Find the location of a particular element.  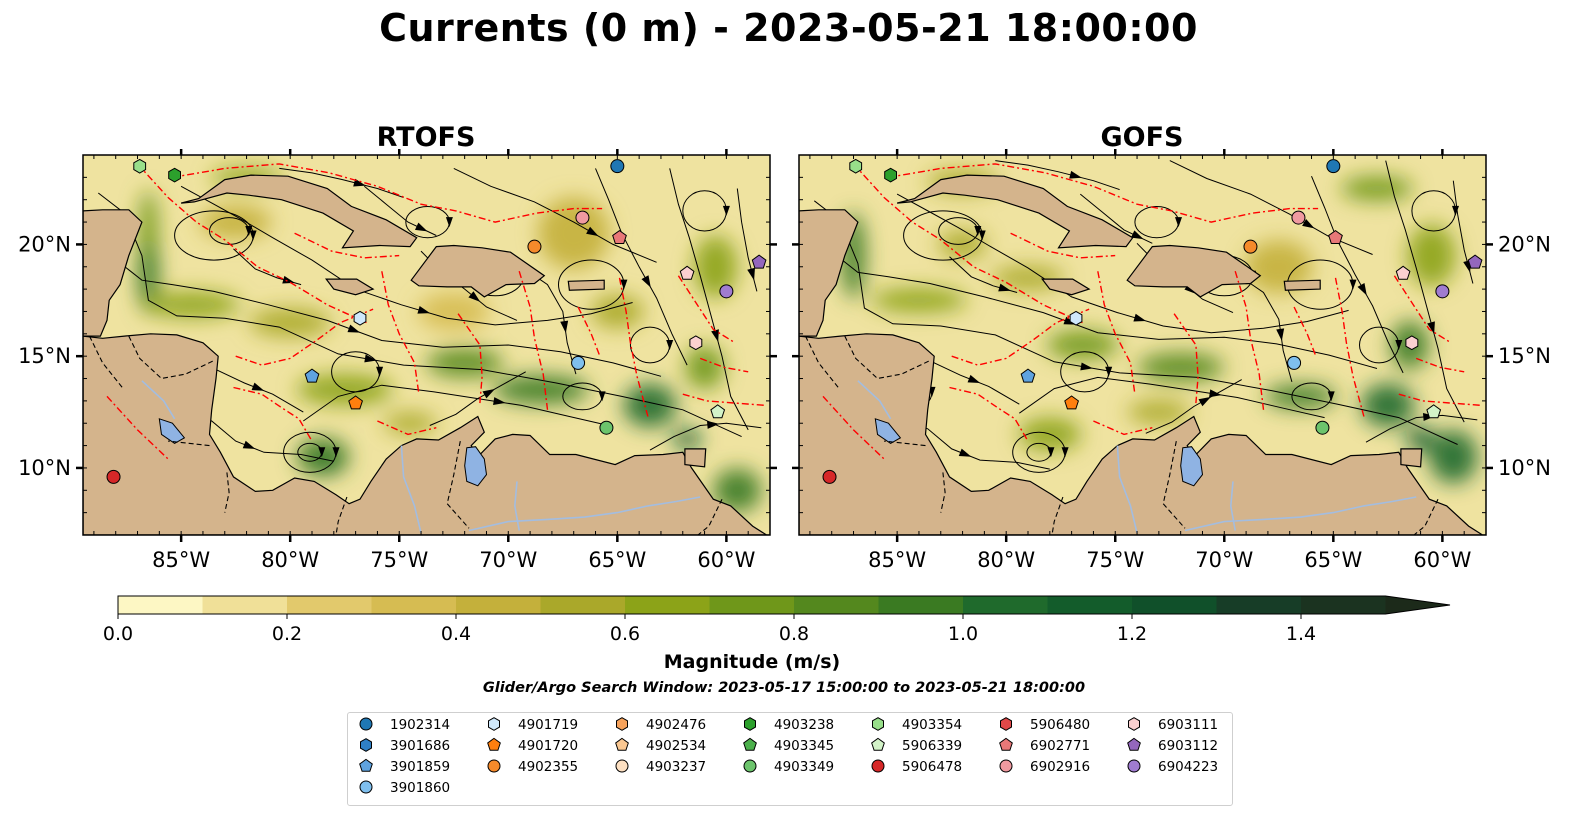

landmass-hispaniola is located at coordinates (1194, 271).